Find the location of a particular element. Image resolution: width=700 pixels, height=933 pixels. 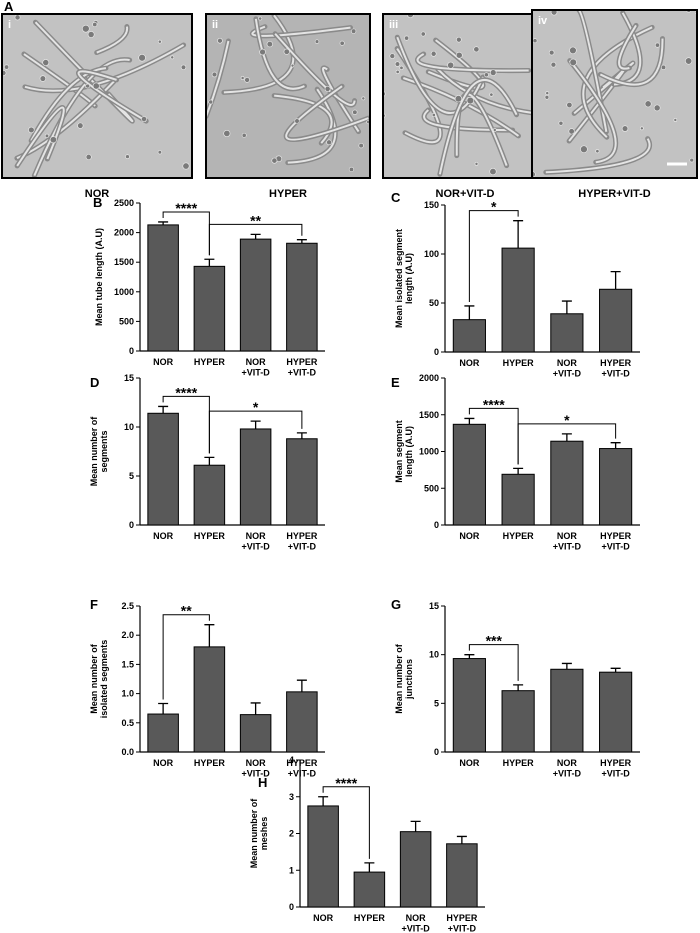

y-tick-label: 10 is located at coordinates (434, 655).